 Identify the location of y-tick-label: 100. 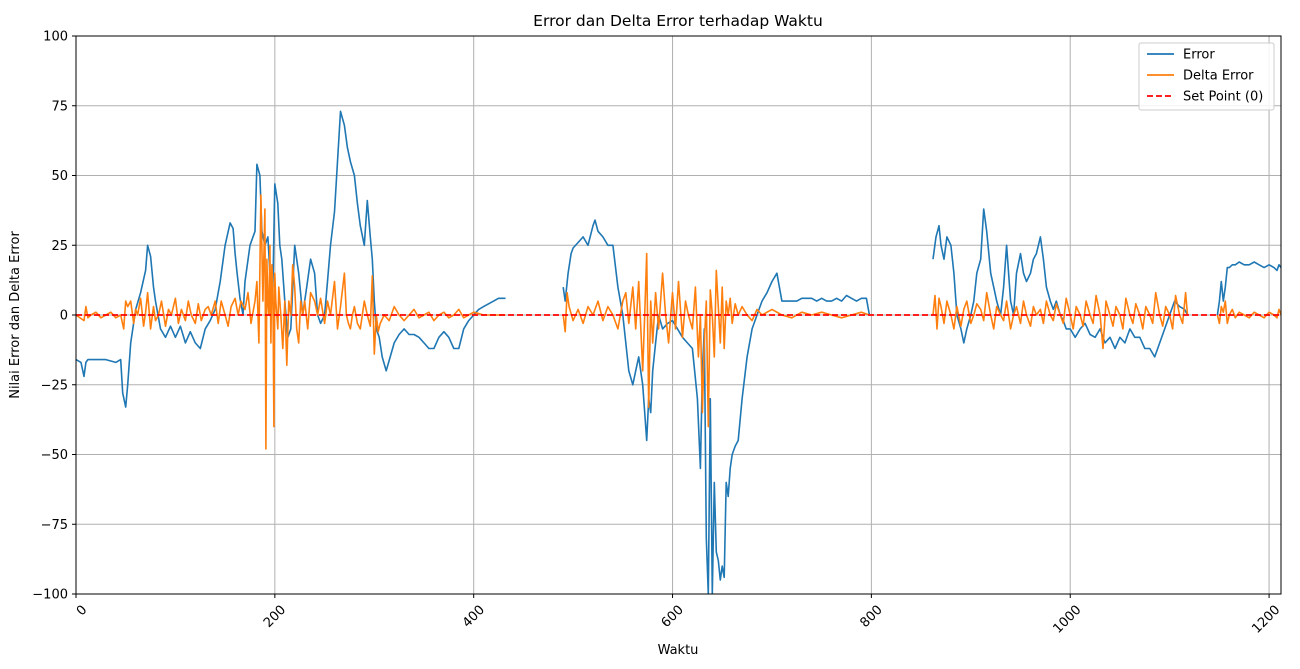
(55, 37).